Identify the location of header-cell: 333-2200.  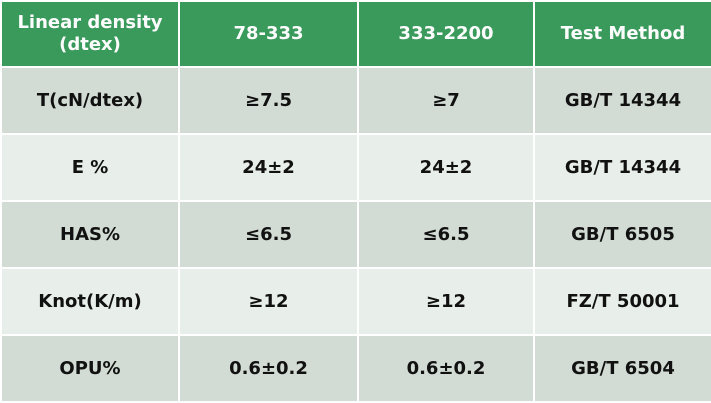
(446, 34).